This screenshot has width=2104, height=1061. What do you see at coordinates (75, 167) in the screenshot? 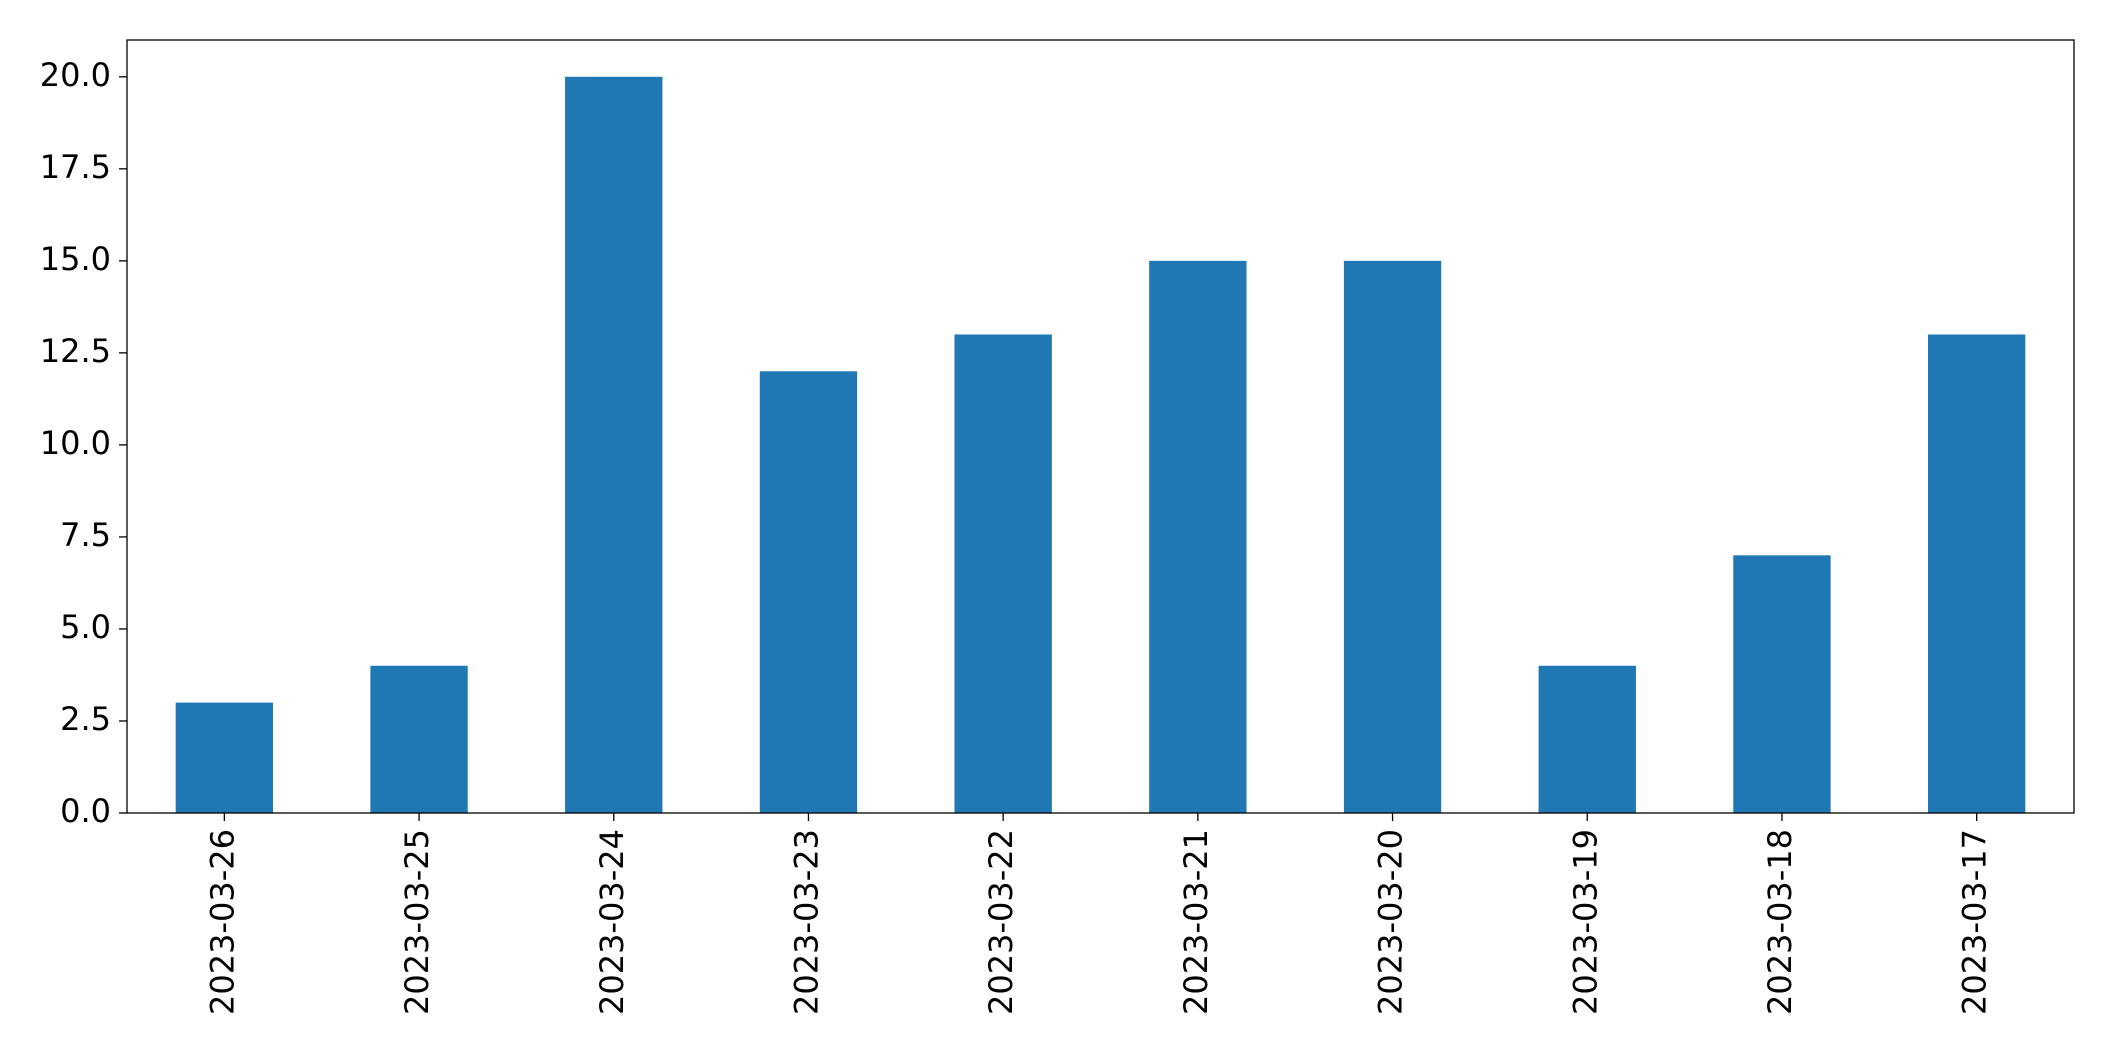
I see `y-tick-label: 17.5` at bounding box center [75, 167].